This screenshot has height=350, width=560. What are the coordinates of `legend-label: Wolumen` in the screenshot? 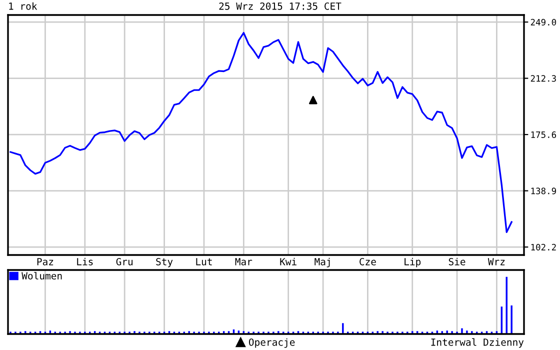 It's located at (42, 276).